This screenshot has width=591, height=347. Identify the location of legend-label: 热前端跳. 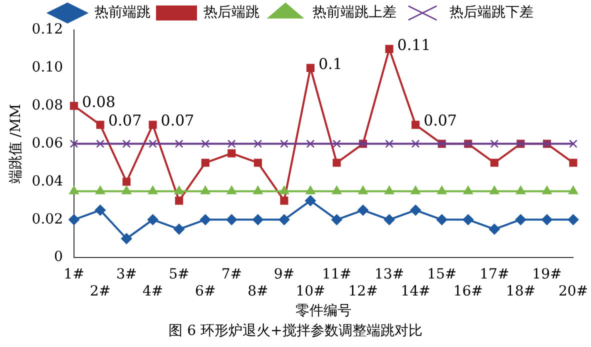
(122, 12).